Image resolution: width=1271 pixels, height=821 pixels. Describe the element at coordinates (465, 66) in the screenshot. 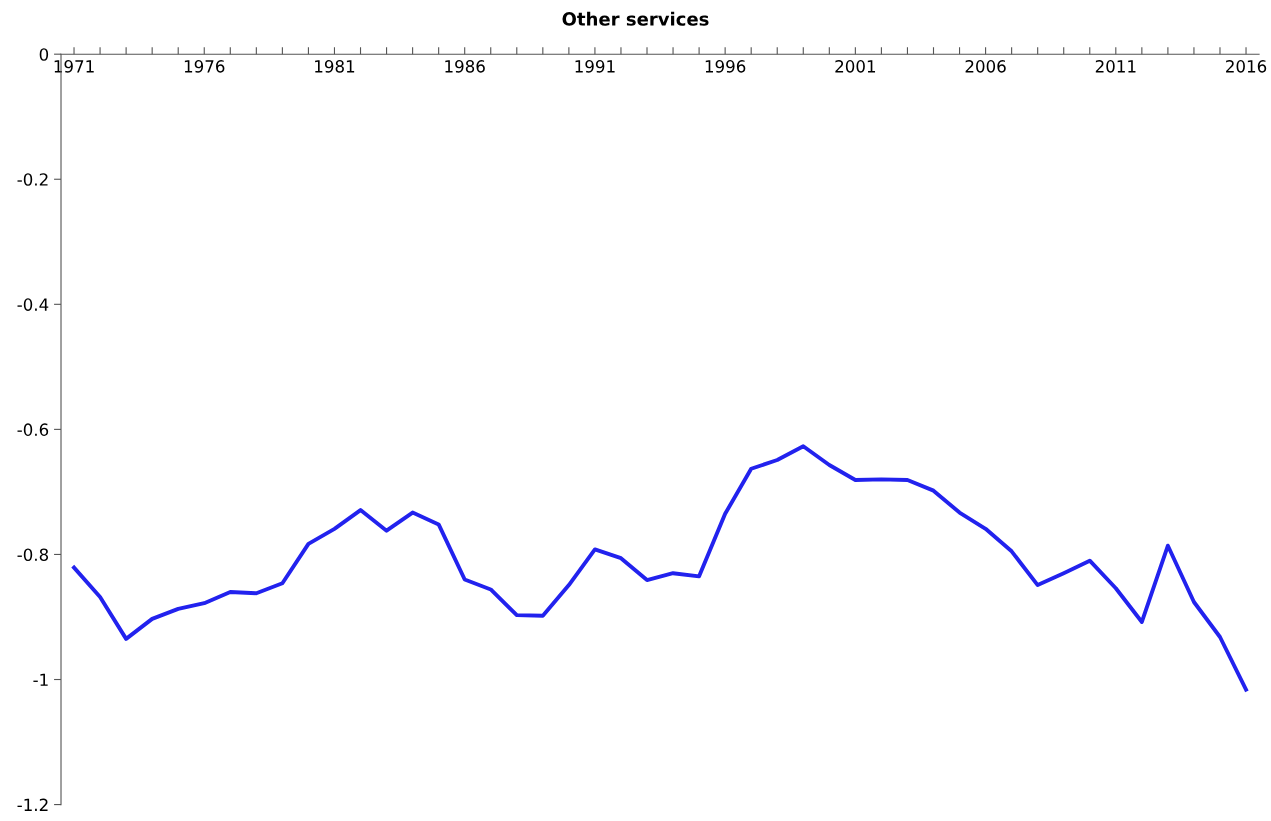

I see `x-tick-label: 1986` at that location.